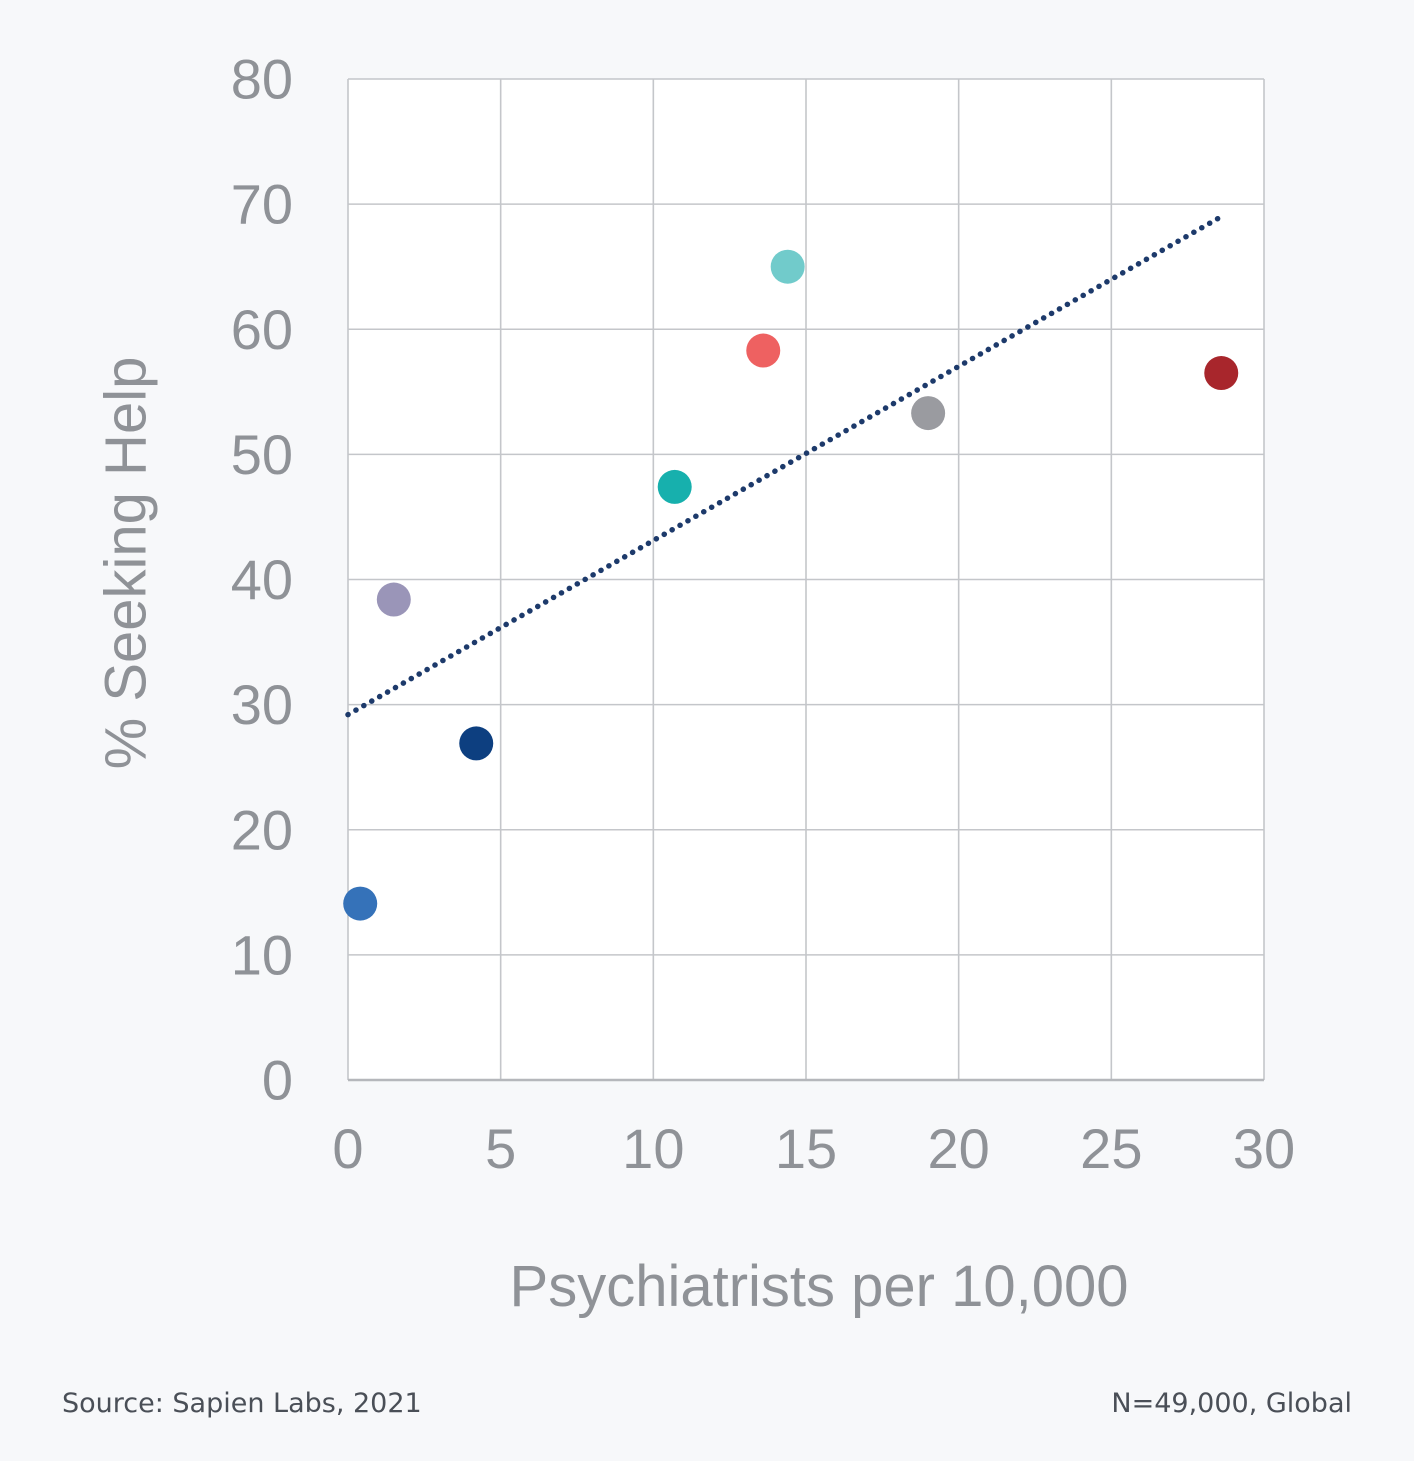 The width and height of the screenshot is (1414, 1461). Describe the element at coordinates (500, 1148) in the screenshot. I see `x-tick-label: 5` at that location.